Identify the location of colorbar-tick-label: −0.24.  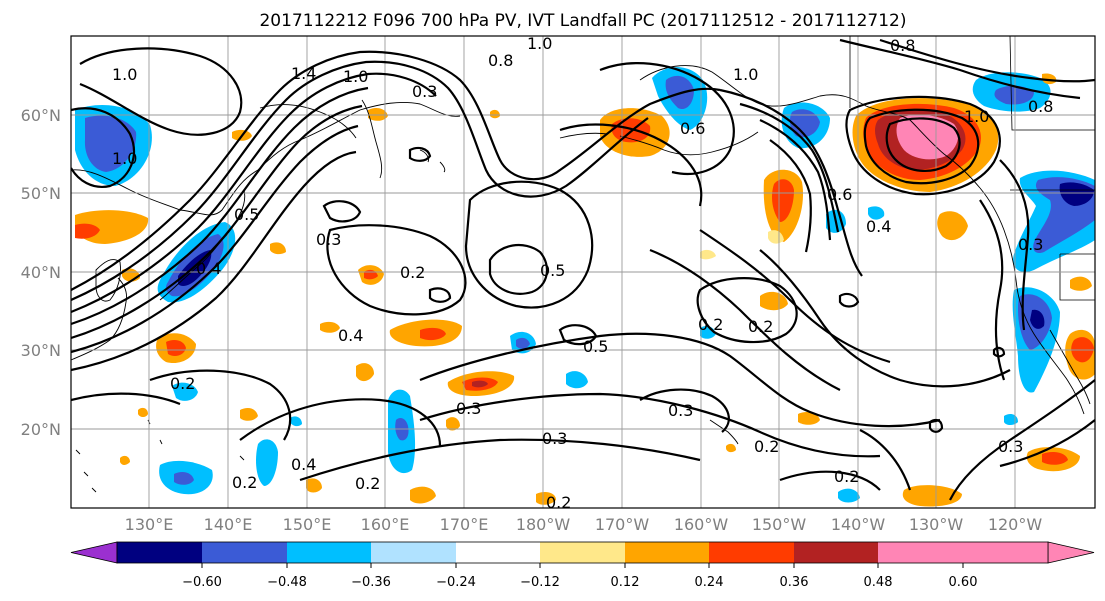
(456, 582).